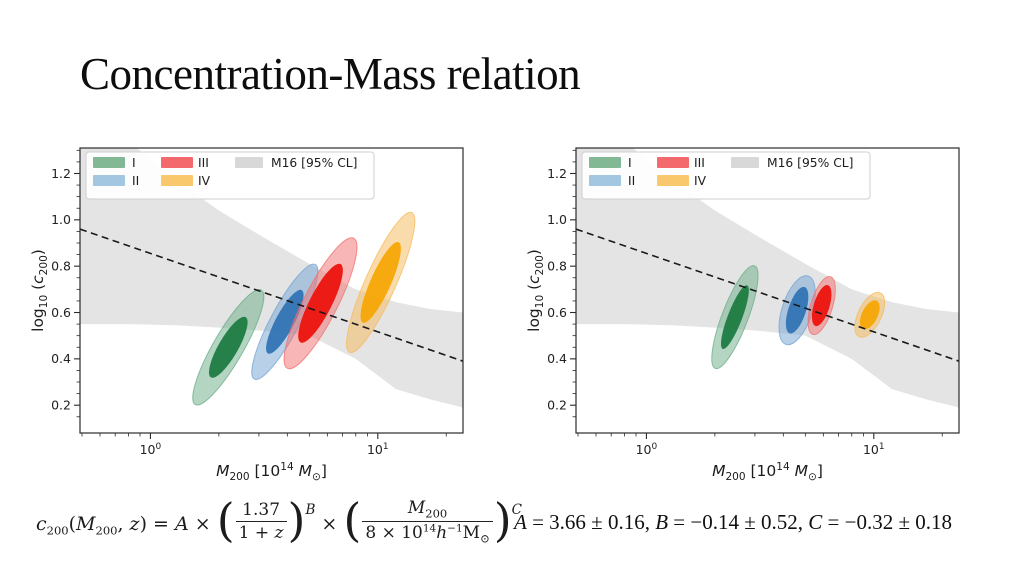 This screenshot has height=576, width=1024. Describe the element at coordinates (296, 519) in the screenshot. I see `eq-rparen: )` at that location.